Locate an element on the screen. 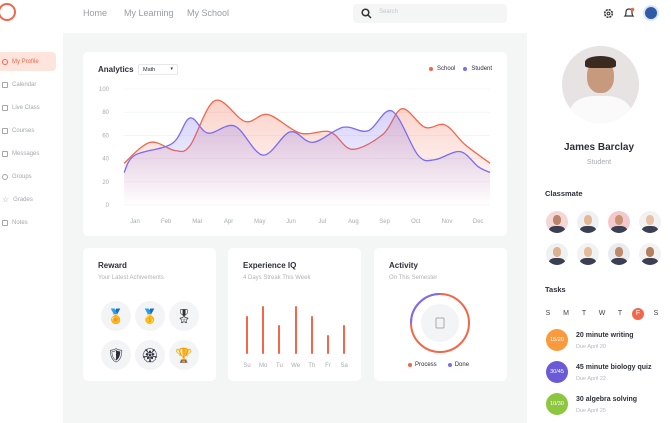 The image size is (671, 423). day-label: Fr is located at coordinates (328, 366).